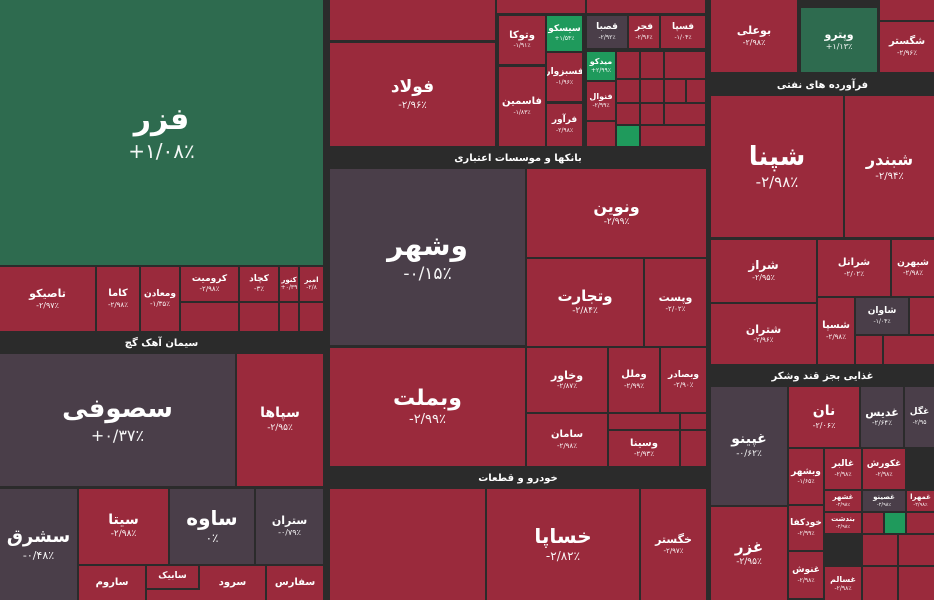 This screenshot has width=934, height=600. What do you see at coordinates (749, 547) in the screenshot?
I see `tile-name: غزر` at bounding box center [749, 547].